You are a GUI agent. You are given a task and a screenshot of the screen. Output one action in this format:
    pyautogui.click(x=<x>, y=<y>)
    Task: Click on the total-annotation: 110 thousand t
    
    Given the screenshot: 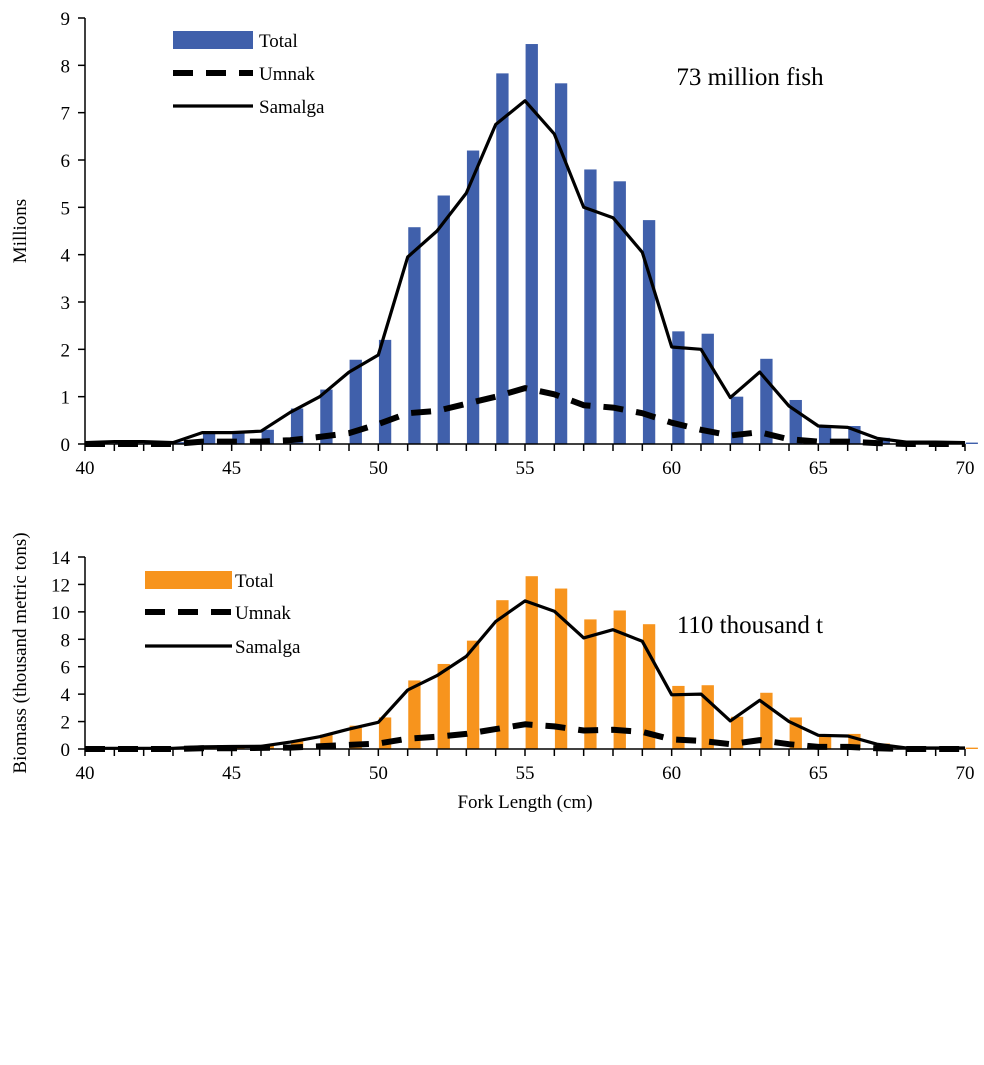 What is the action you would take?
    pyautogui.click(x=750, y=625)
    